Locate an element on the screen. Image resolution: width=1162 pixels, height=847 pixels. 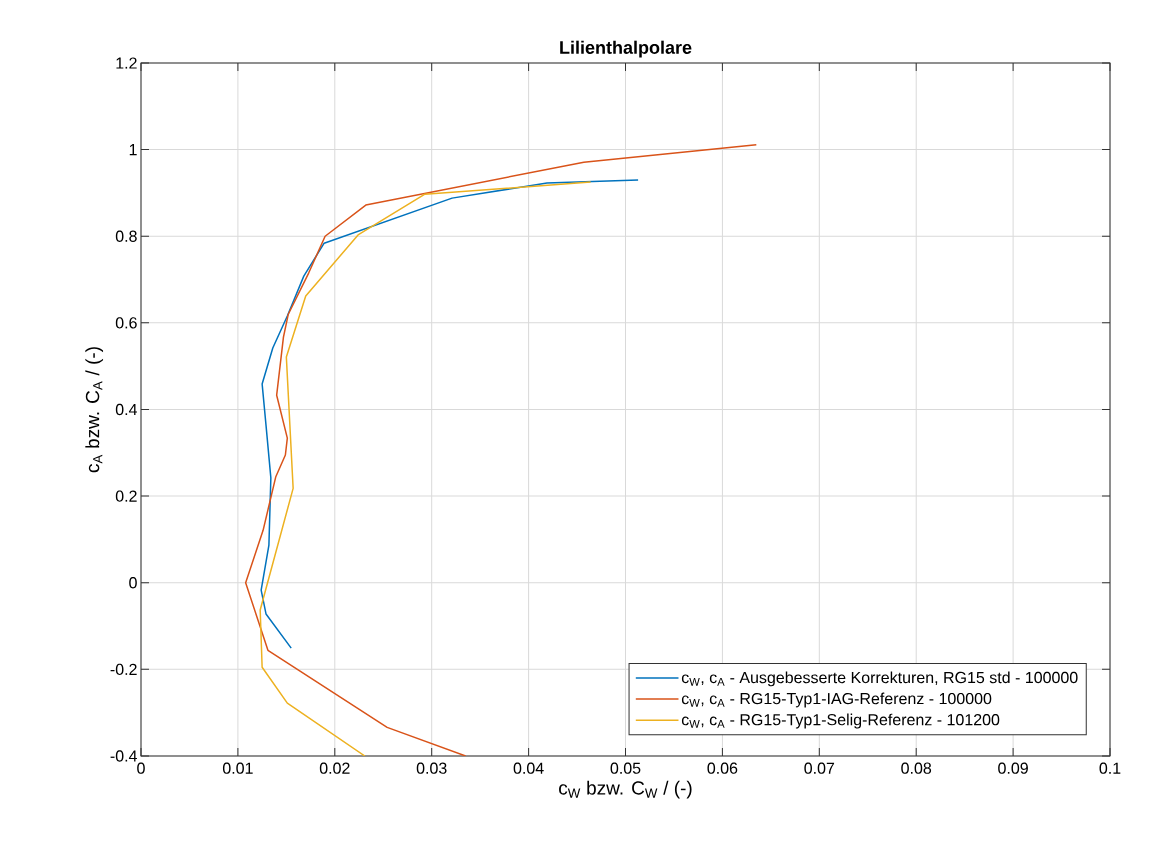
y-tick-label: 0.6 is located at coordinates (126, 323).